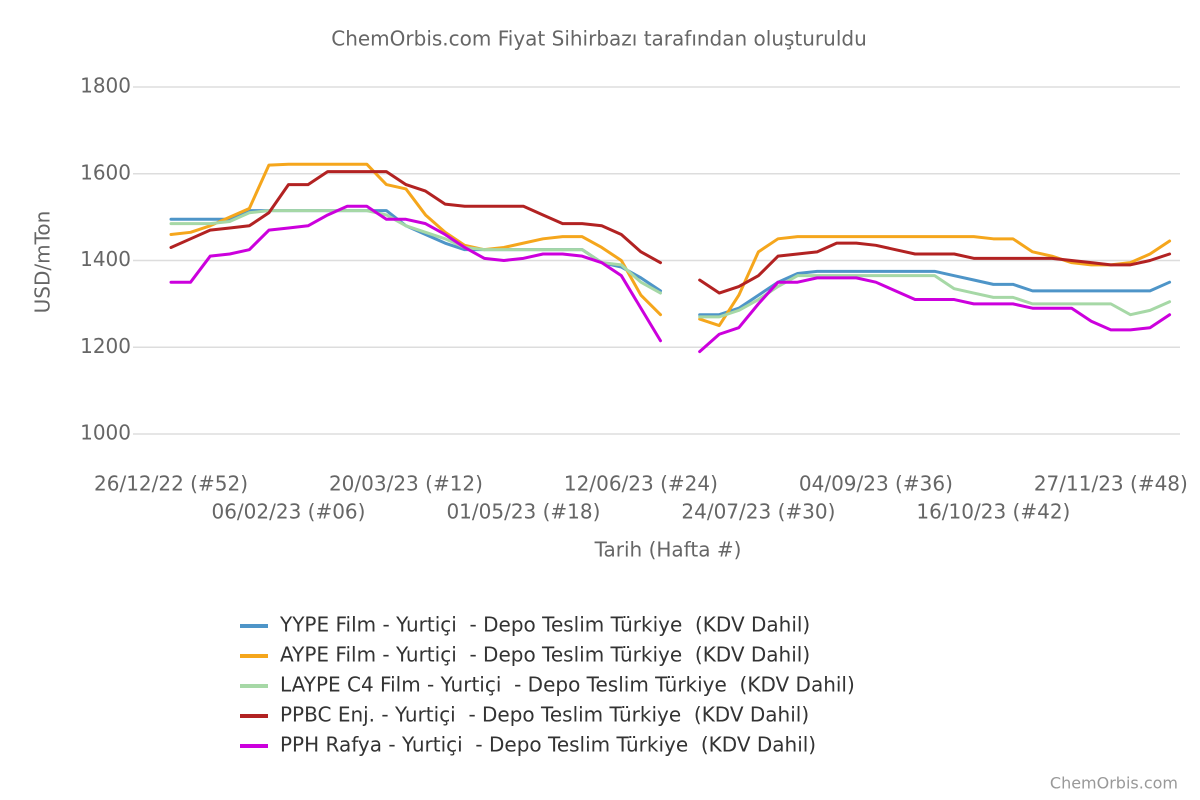 Image resolution: width=1200 pixels, height=800 pixels. I want to click on x-tick-label: 12/06/23 (#24), so click(641, 484).